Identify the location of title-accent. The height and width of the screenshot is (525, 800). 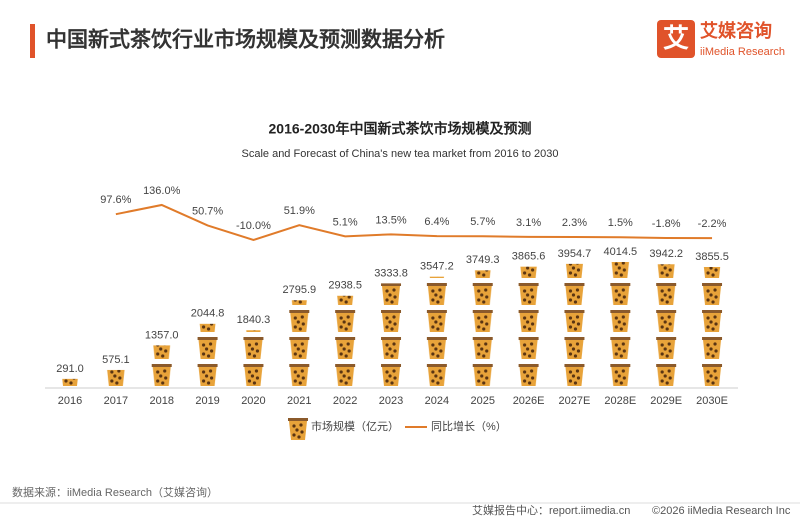
(32, 41).